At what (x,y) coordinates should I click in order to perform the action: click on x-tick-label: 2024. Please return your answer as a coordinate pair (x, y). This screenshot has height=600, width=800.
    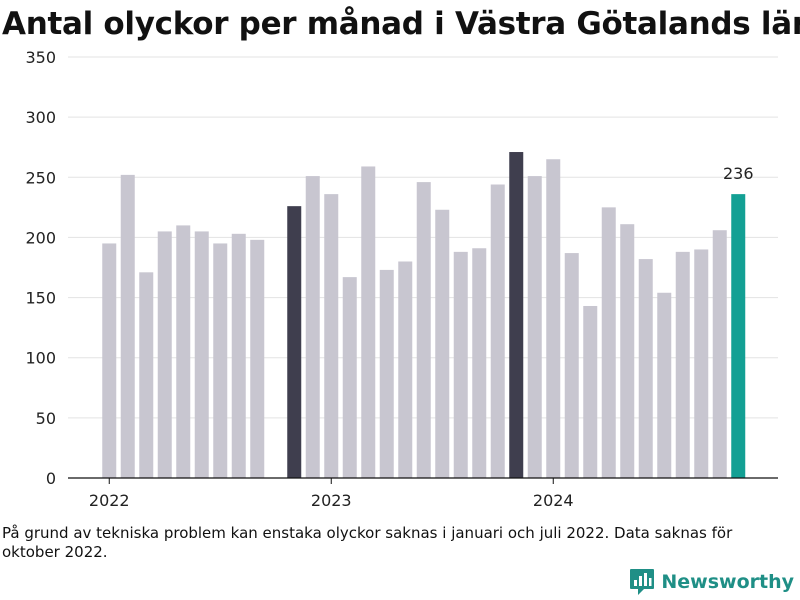
    Looking at the image, I should click on (553, 500).